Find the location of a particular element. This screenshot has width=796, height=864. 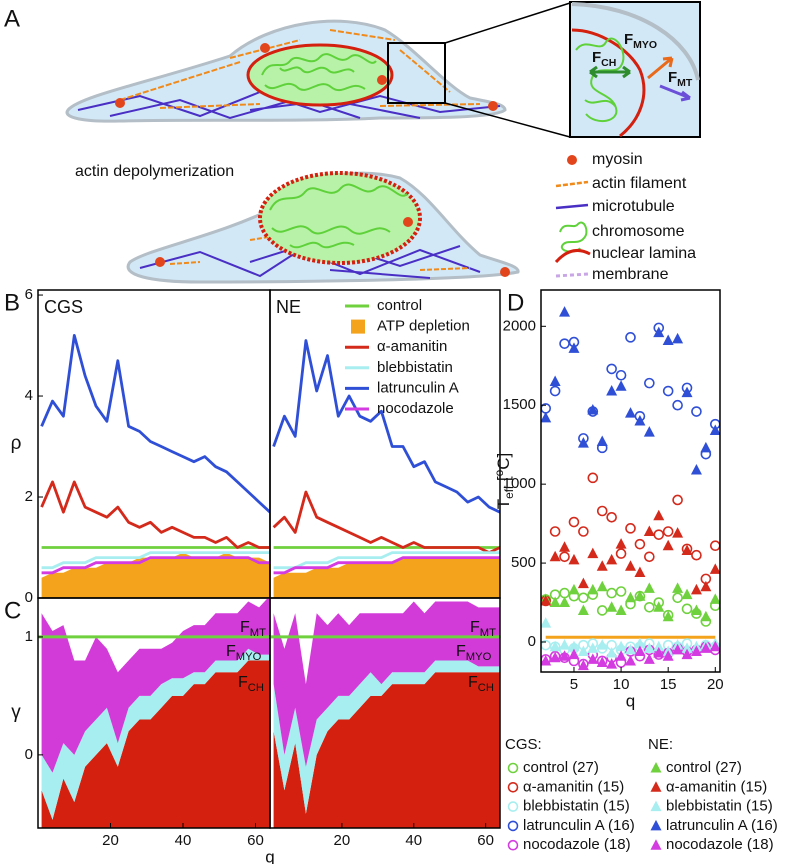

legend-label: control is located at coordinates (399, 305).